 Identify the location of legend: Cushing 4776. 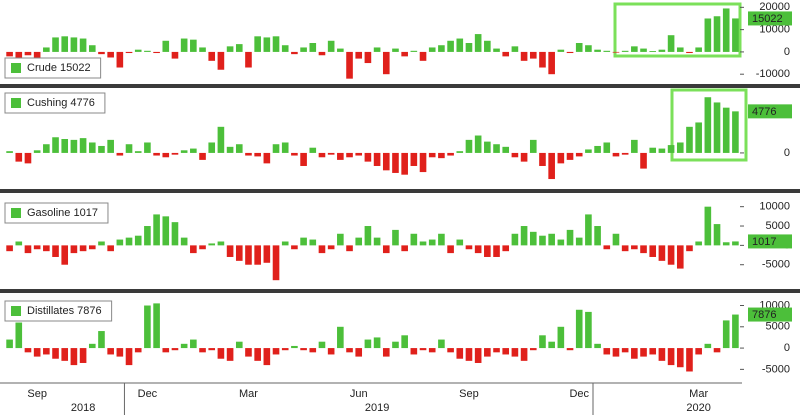
(55, 103).